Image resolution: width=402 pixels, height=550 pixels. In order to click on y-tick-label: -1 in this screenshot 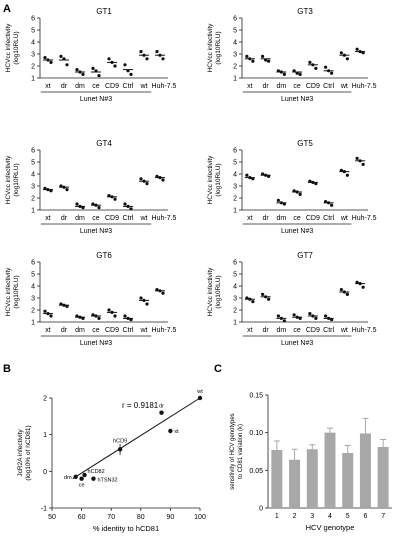, I will do `click(44, 509)`.